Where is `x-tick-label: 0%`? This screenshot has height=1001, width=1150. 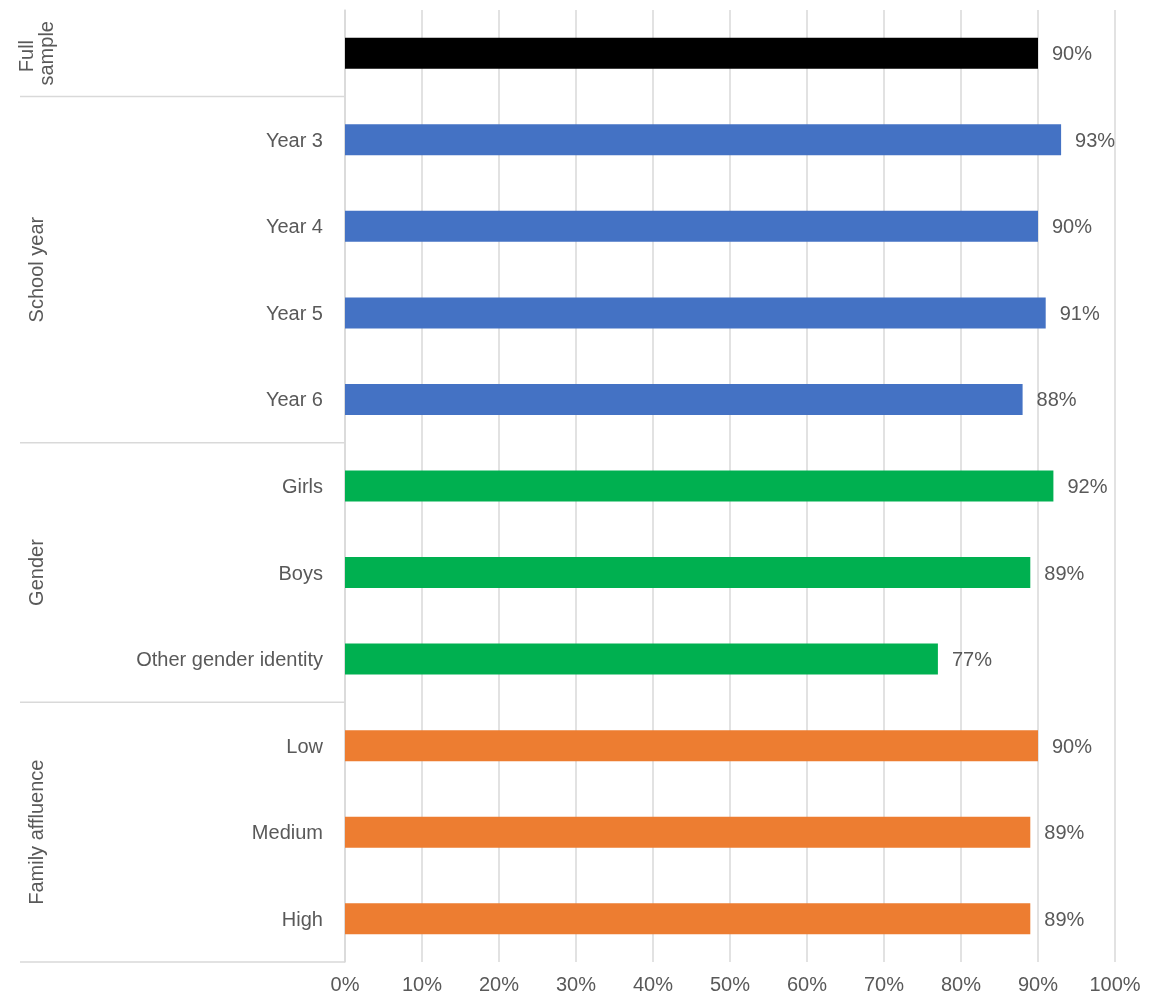
x-tick-label: 0% is located at coordinates (345, 984).